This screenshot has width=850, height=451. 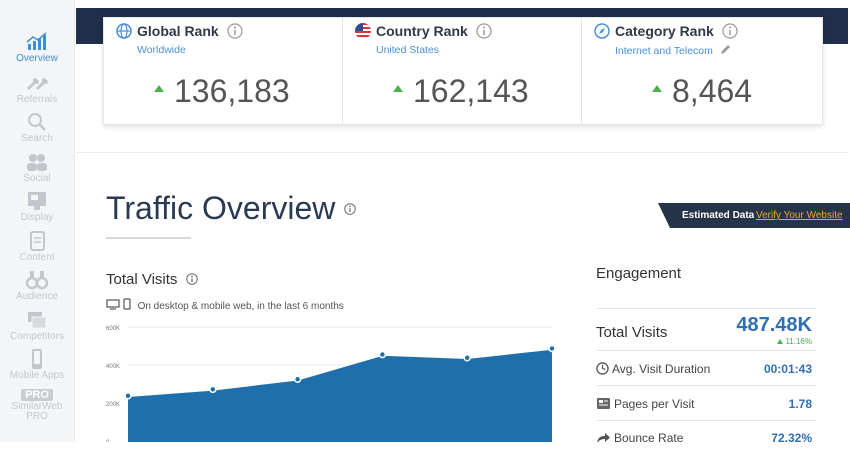 I want to click on sidebar-item-label: Audience, so click(x=37, y=296).